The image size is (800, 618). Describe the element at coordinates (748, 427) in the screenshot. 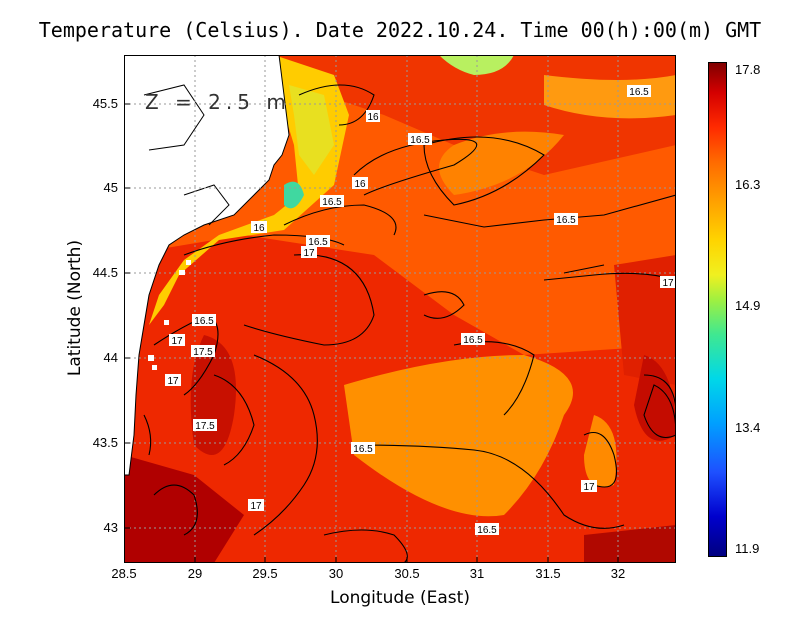

I see `colorbar-label: 13.4` at that location.